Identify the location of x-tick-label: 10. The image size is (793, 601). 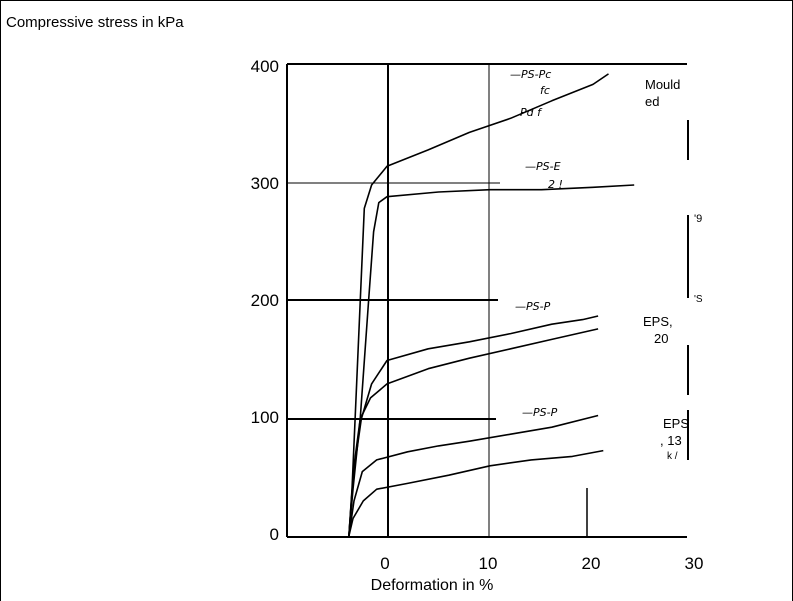
(488, 563).